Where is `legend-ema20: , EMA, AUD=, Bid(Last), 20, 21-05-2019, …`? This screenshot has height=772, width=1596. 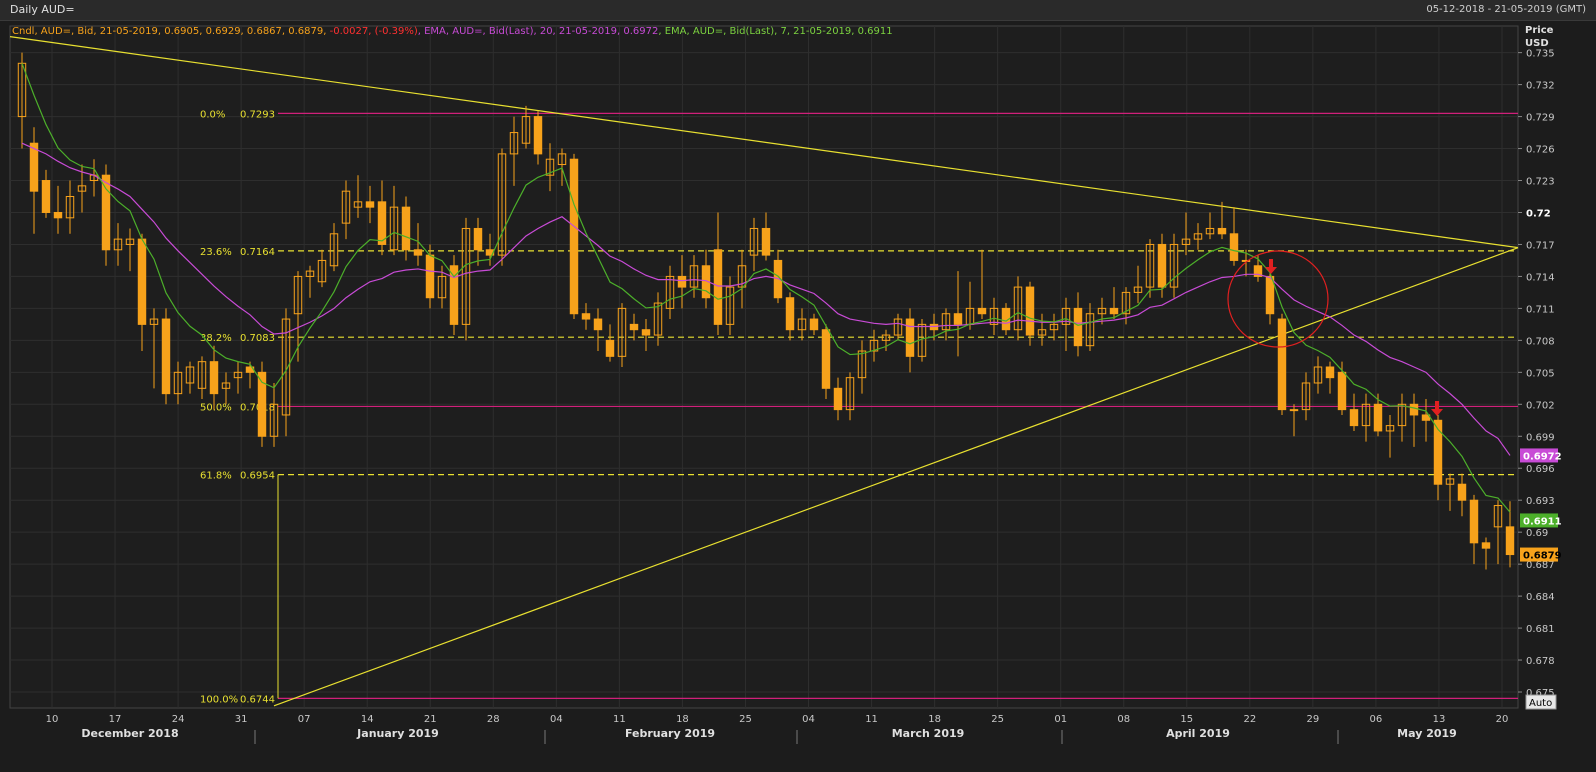
legend-ema20: , EMA, AUD=, Bid(Last), 20, 21-05-2019, … is located at coordinates (538, 31).